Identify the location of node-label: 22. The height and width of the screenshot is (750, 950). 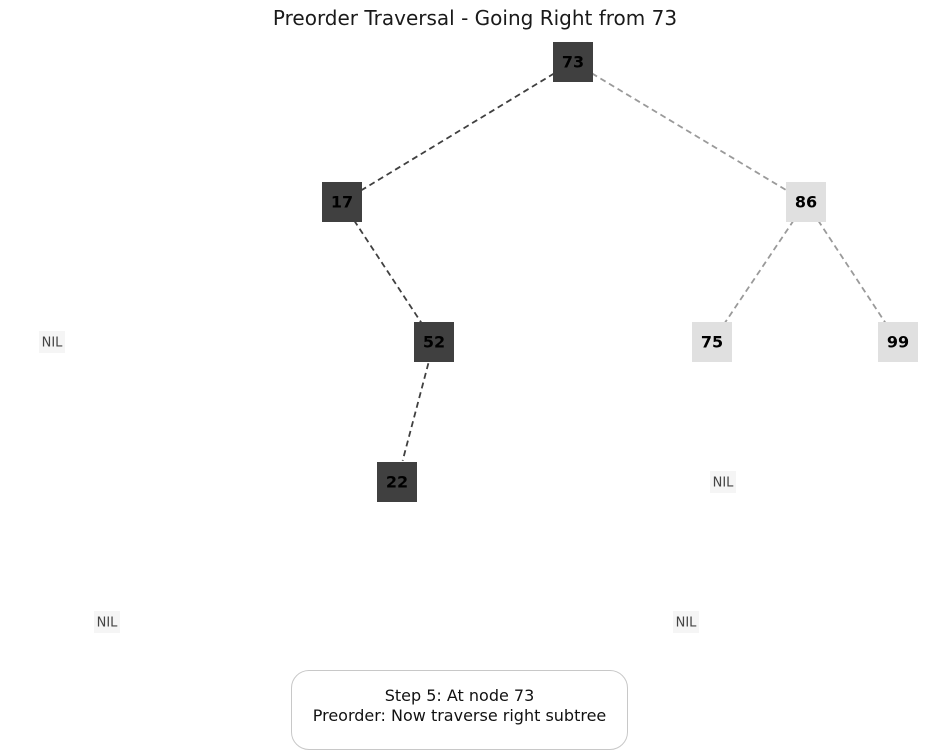
(397, 482).